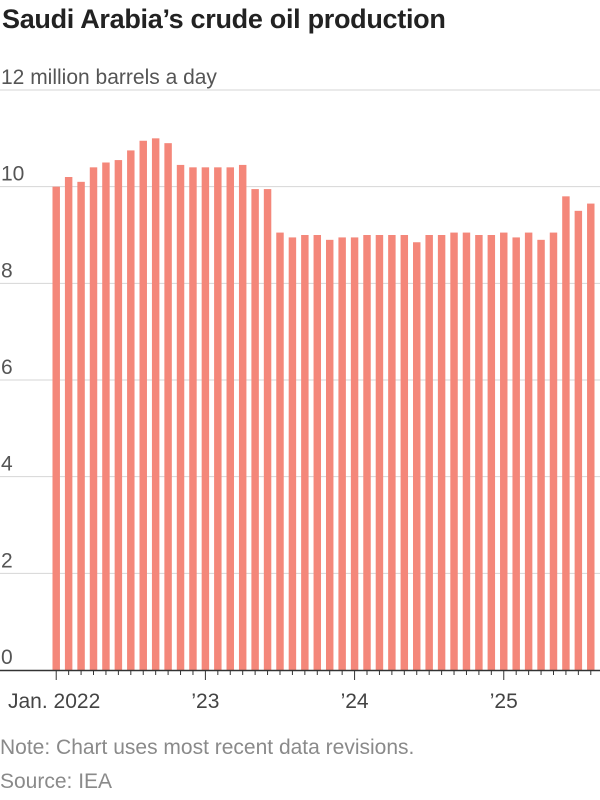  Describe the element at coordinates (56, 781) in the screenshot. I see `chart-source: Source: IEA` at that location.